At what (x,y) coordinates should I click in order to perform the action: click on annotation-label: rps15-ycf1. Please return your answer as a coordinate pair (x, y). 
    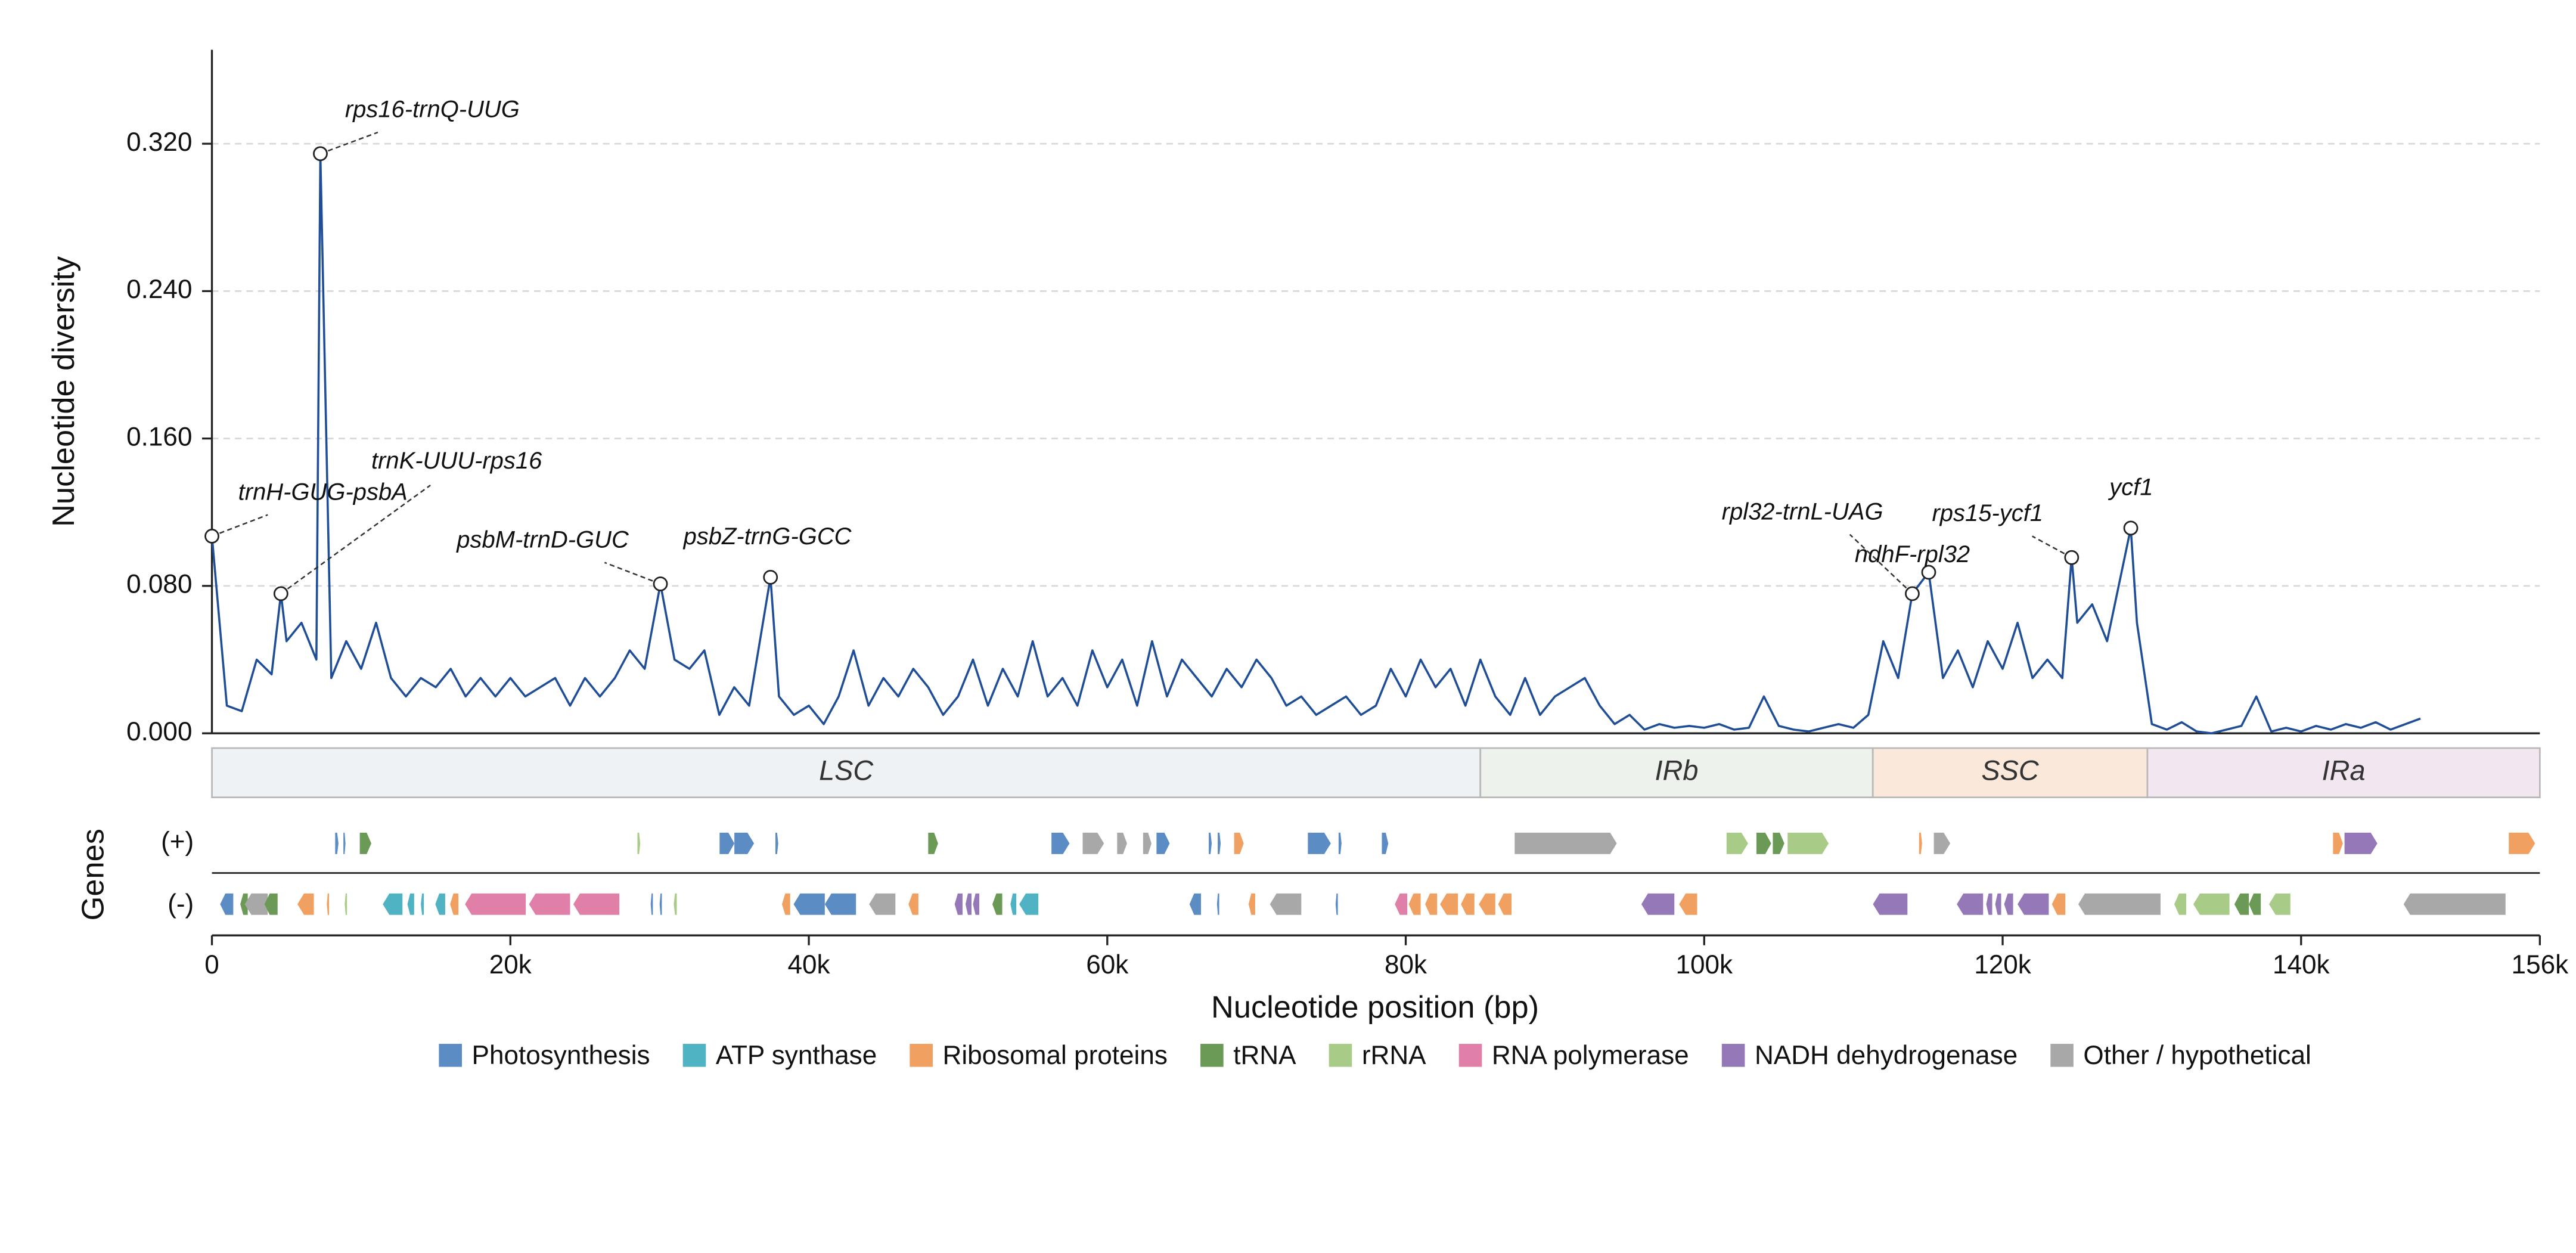
    Looking at the image, I should click on (1988, 513).